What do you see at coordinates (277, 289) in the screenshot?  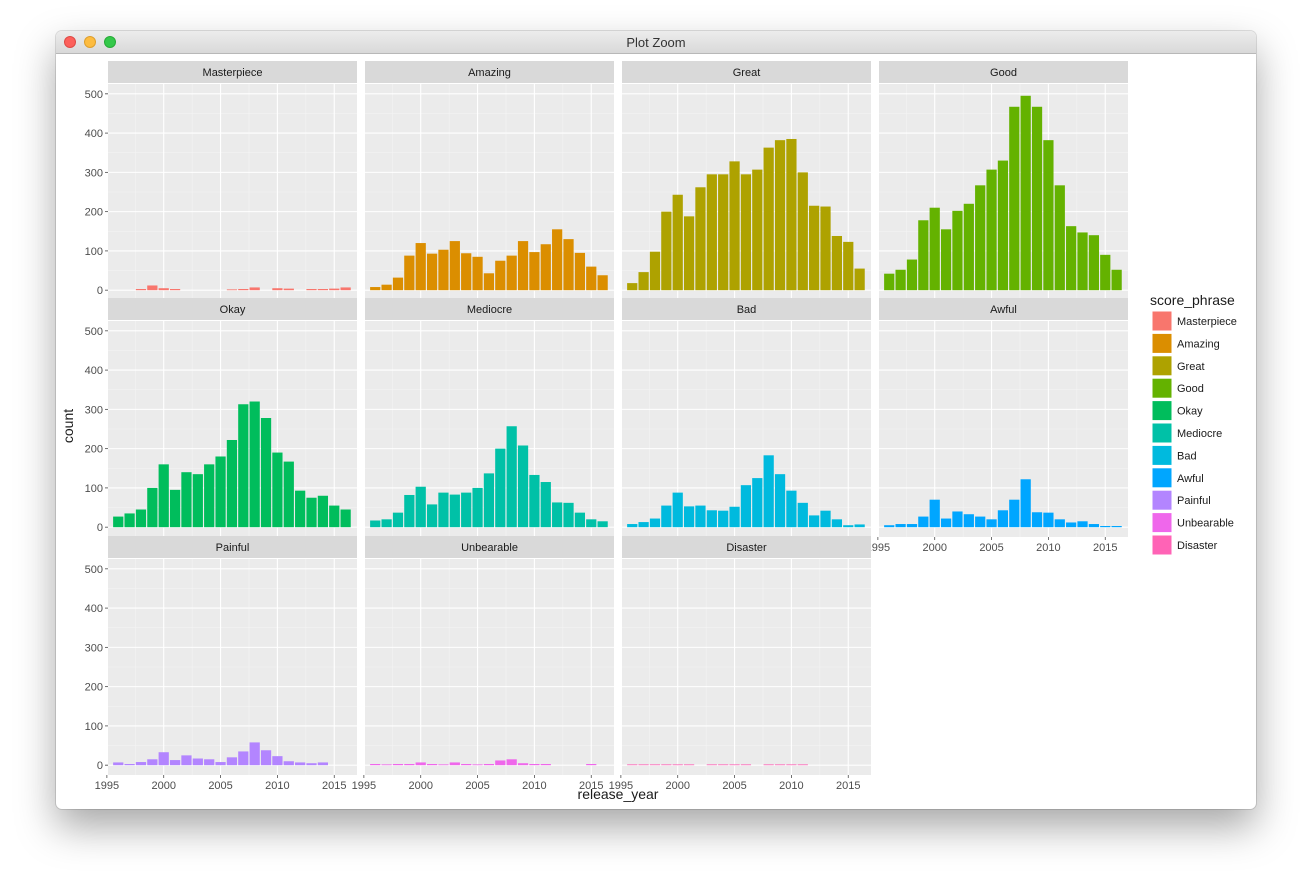 I see `bar-masterpiece-2010` at bounding box center [277, 289].